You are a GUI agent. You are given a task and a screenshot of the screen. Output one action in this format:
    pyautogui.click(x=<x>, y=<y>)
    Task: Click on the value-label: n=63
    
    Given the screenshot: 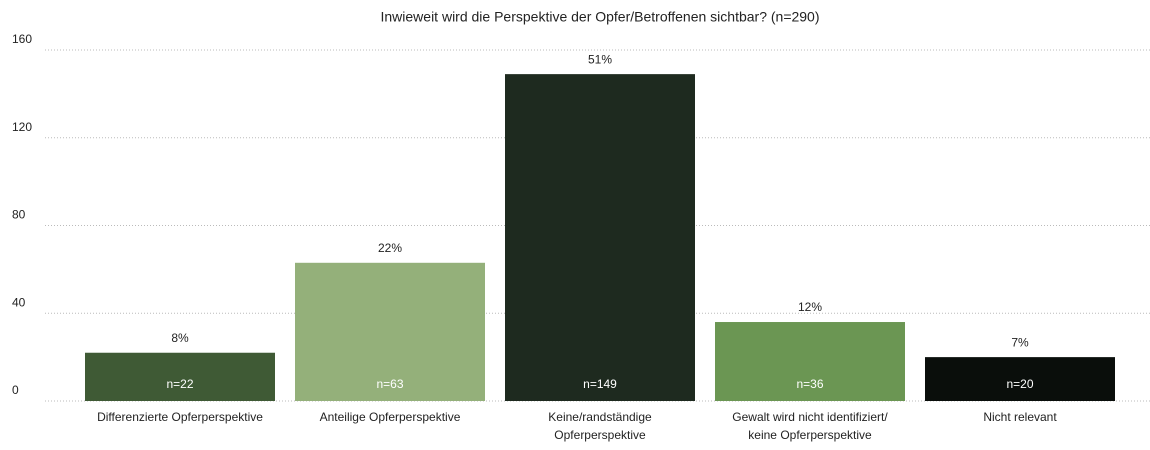 What is the action you would take?
    pyautogui.click(x=389, y=384)
    